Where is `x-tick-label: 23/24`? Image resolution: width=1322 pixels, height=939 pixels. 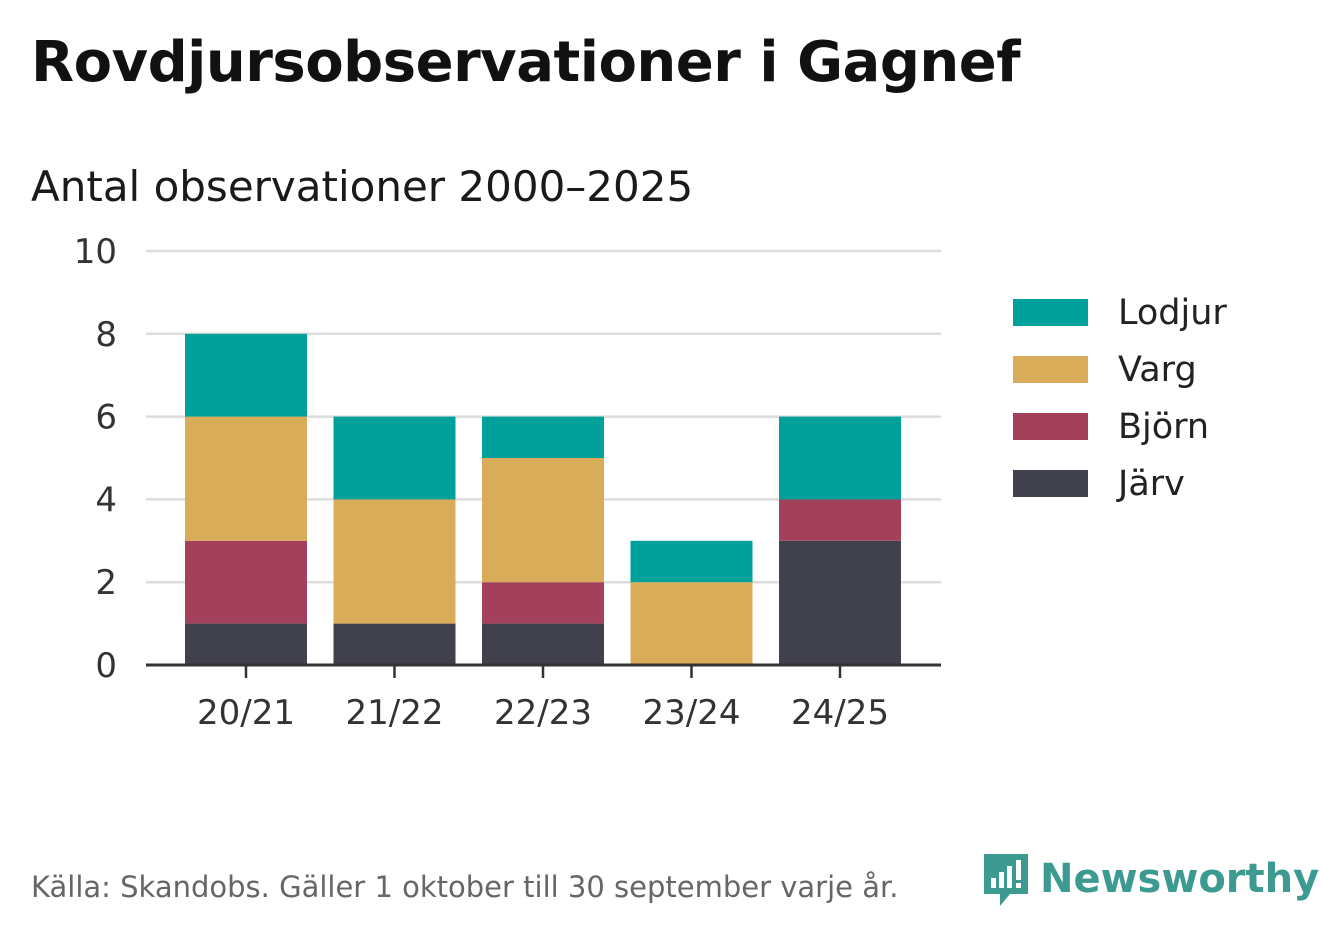 x-tick-label: 23/24 is located at coordinates (692, 713).